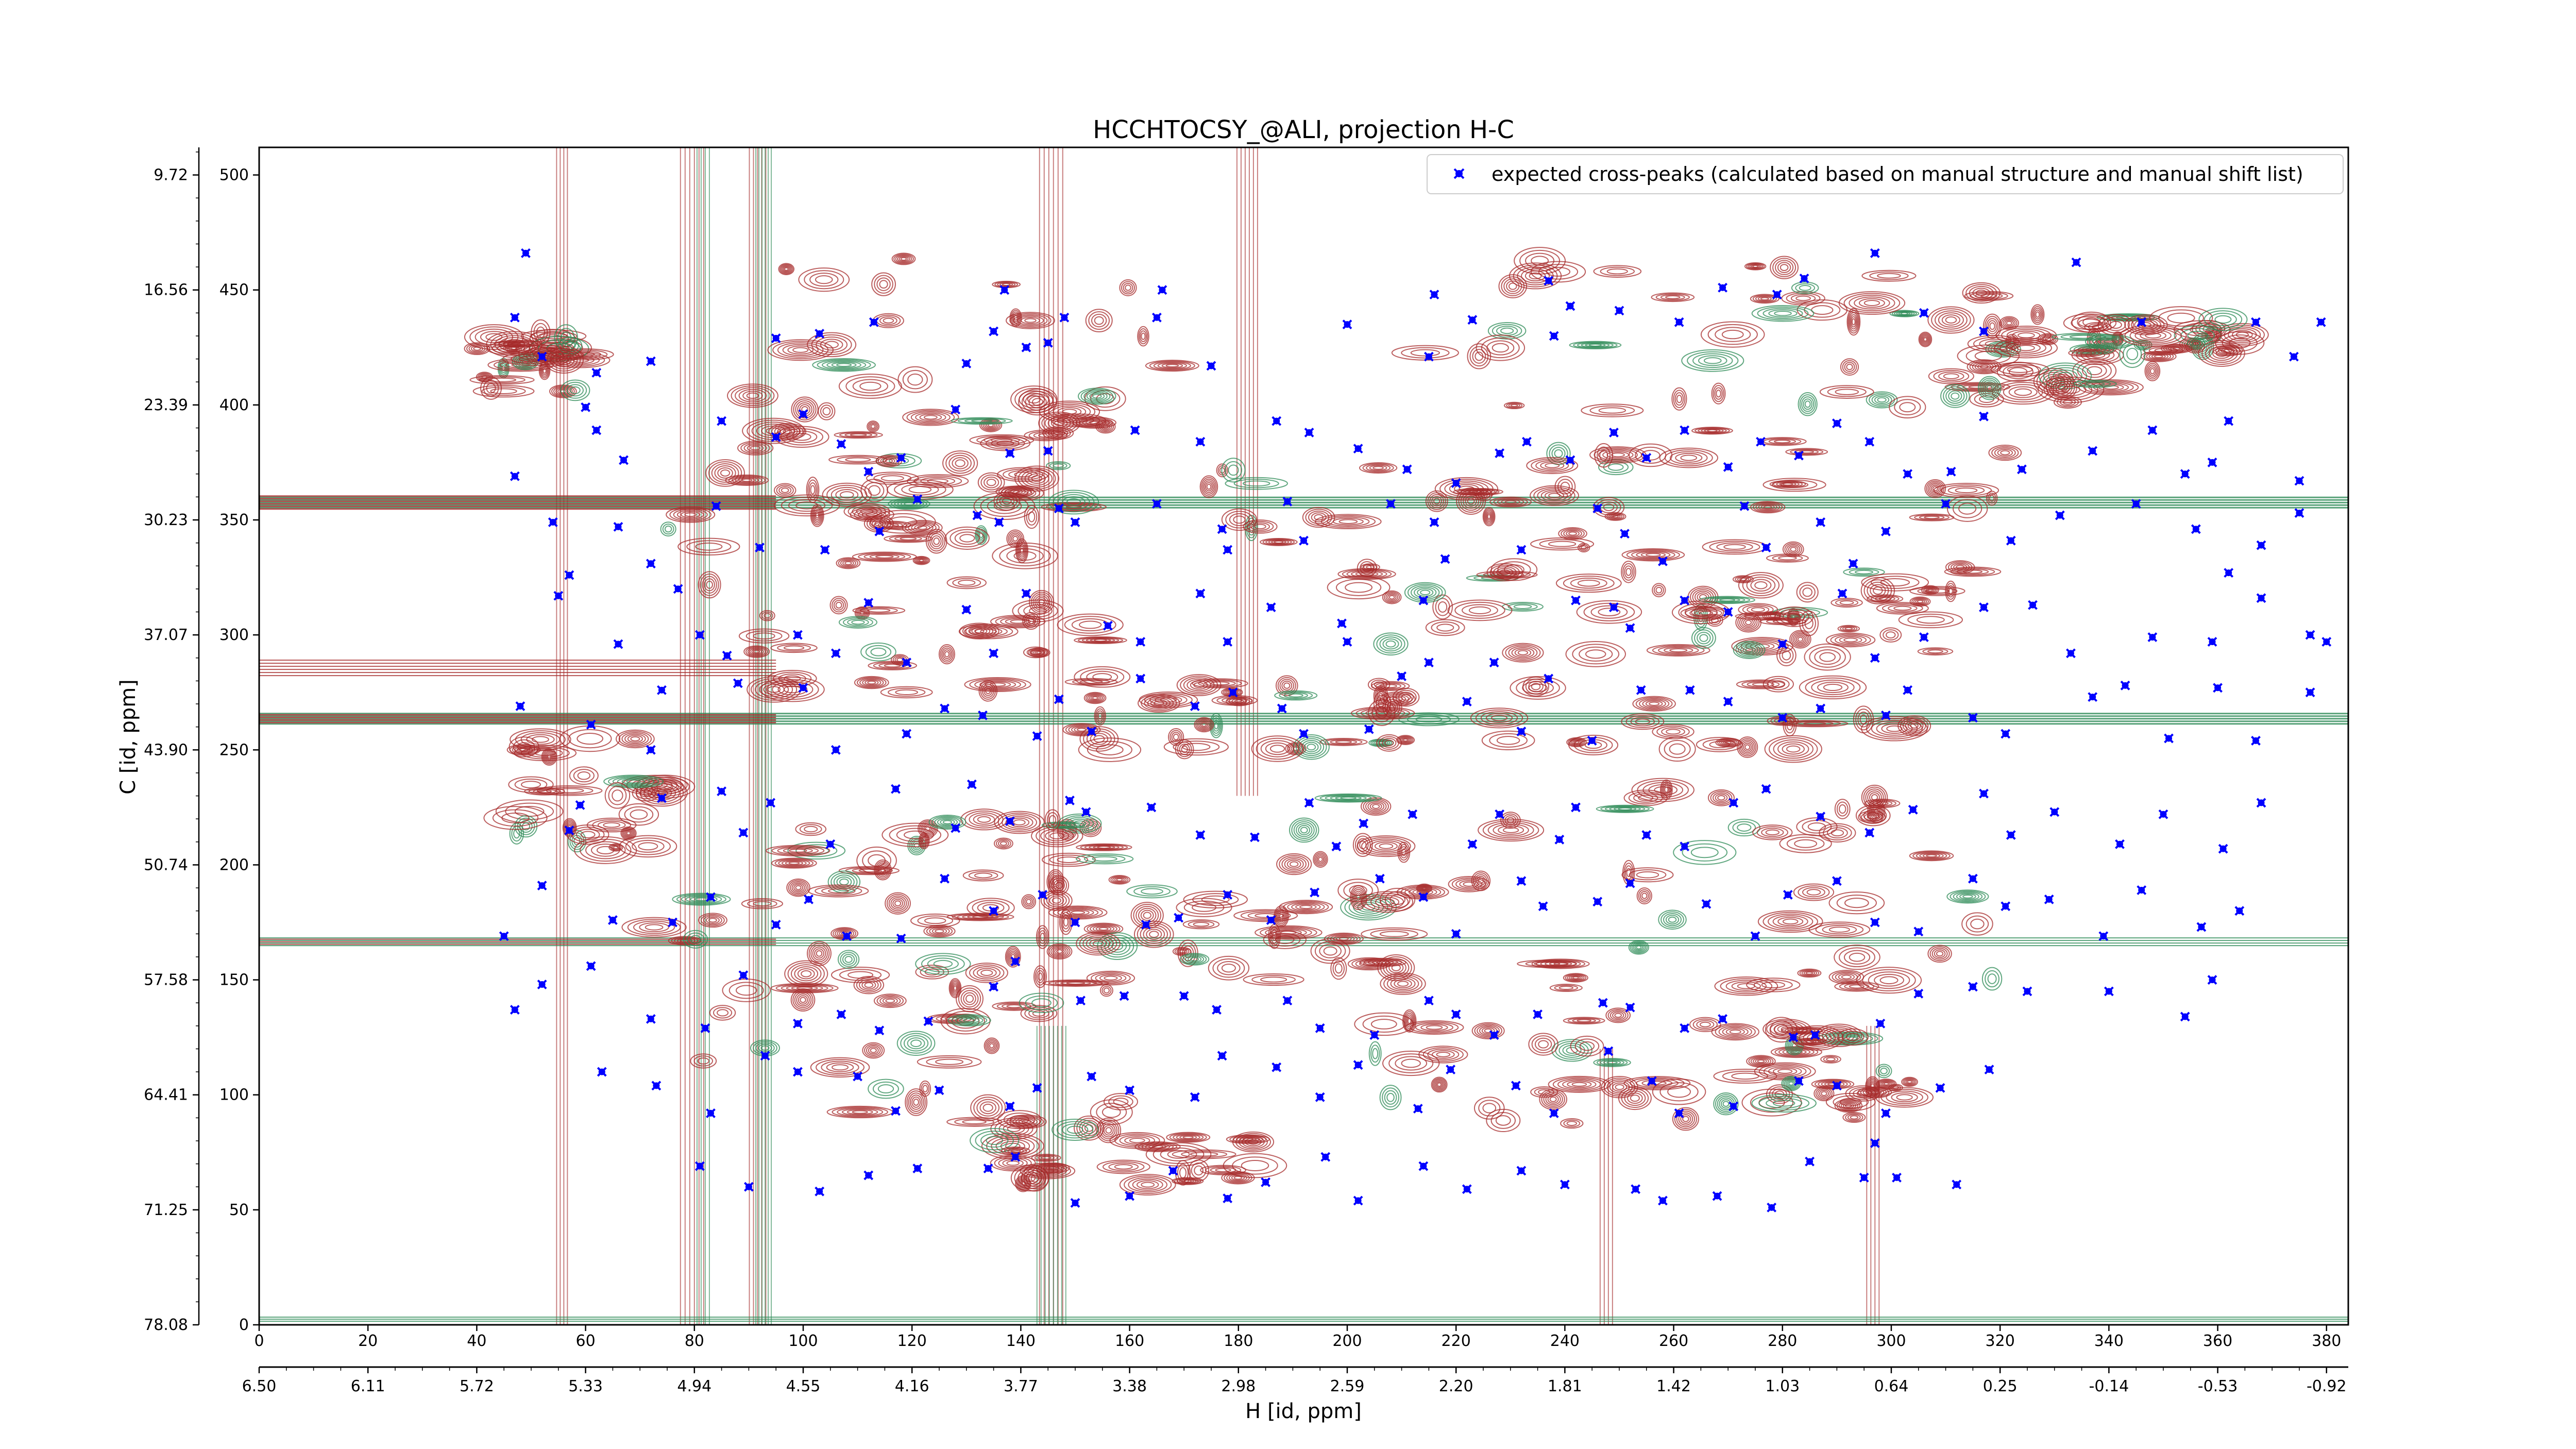  Describe the element at coordinates (234, 865) in the screenshot. I see `y-tick-label: 200` at that location.